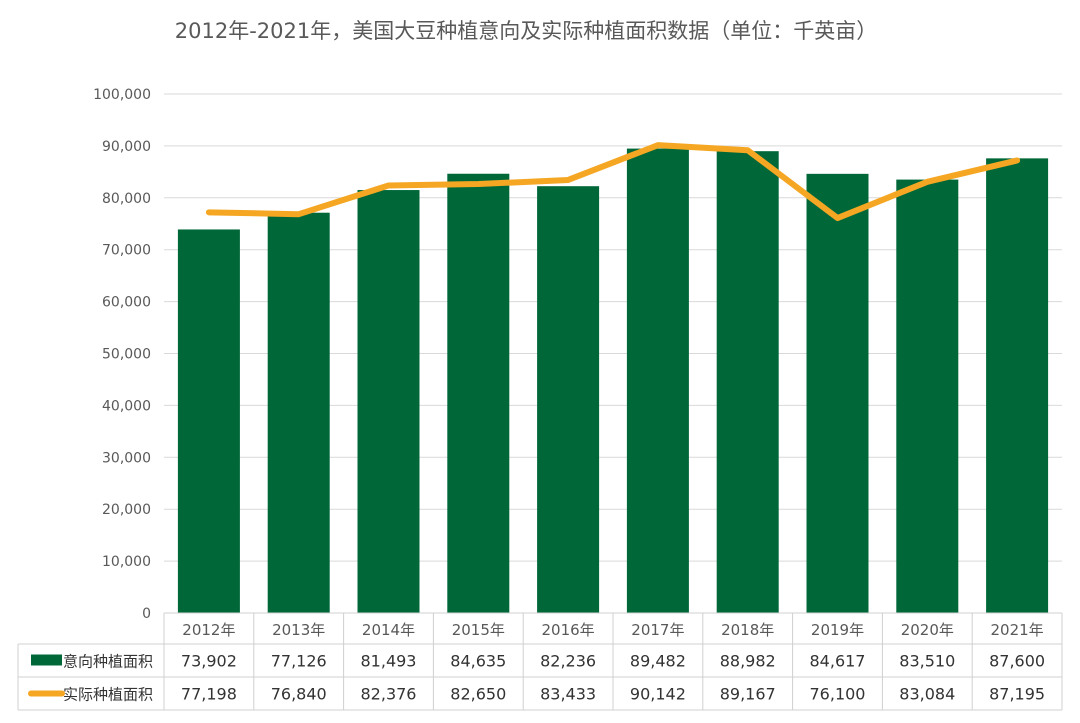 Image resolution: width=1080 pixels, height=723 pixels. What do you see at coordinates (126, 510) in the screenshot?
I see `y-tick-label: 20,000` at bounding box center [126, 510].